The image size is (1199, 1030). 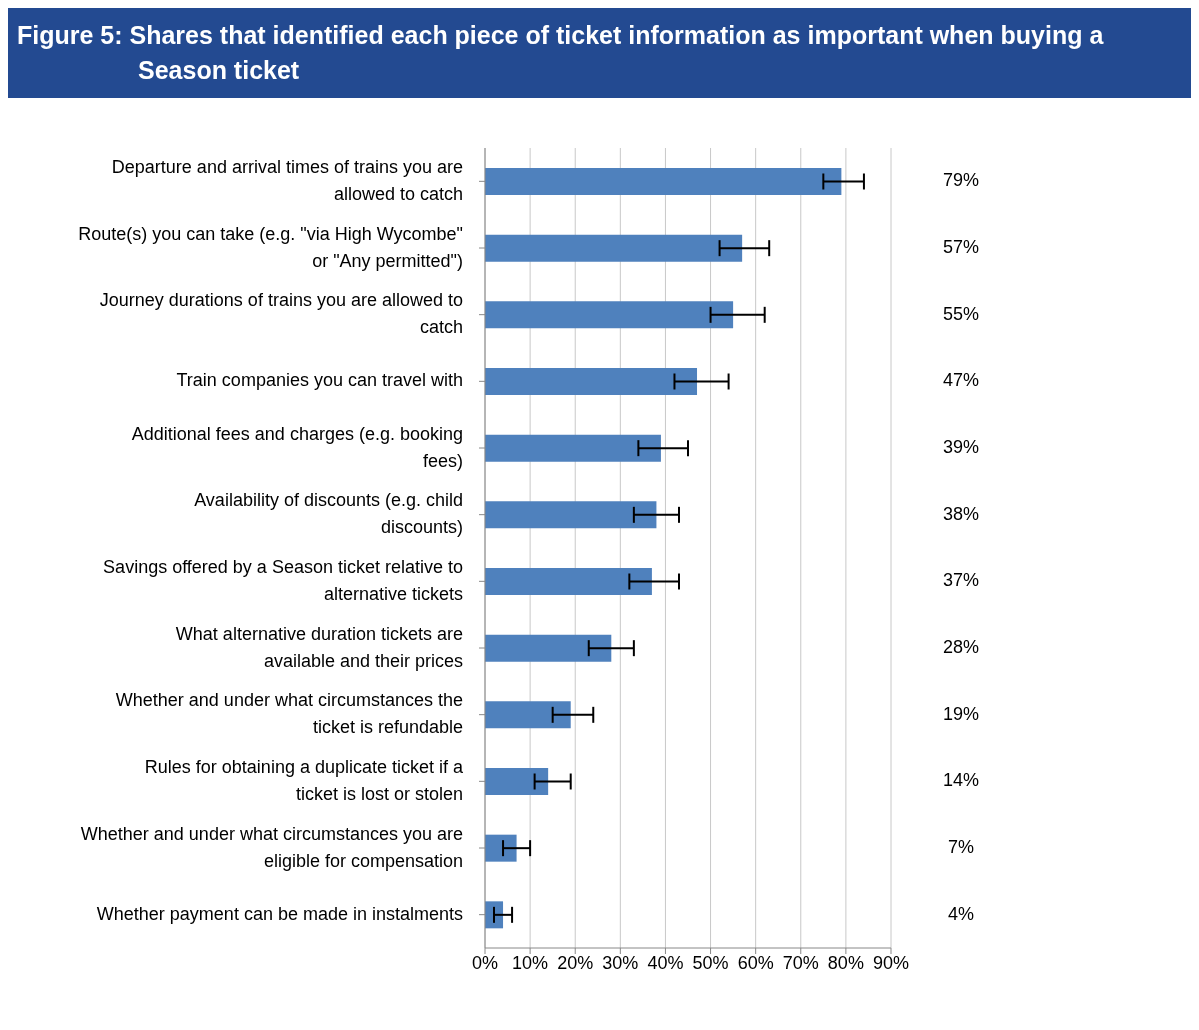 What do you see at coordinates (961, 513) in the screenshot?
I see `data-label: 38%` at bounding box center [961, 513].